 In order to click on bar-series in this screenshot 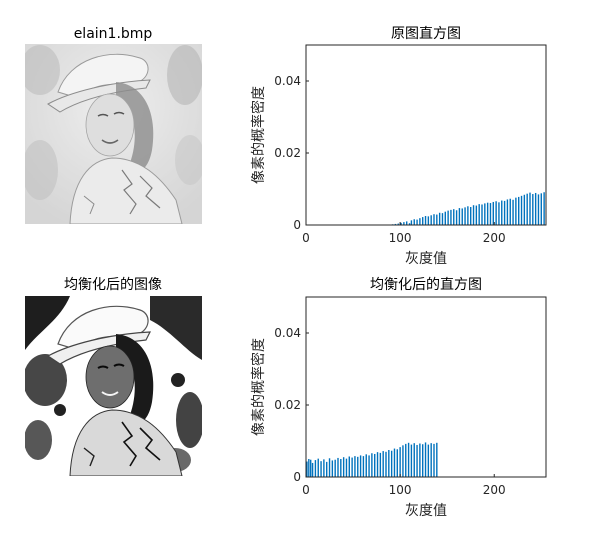, I will do `click(372, 459)`.